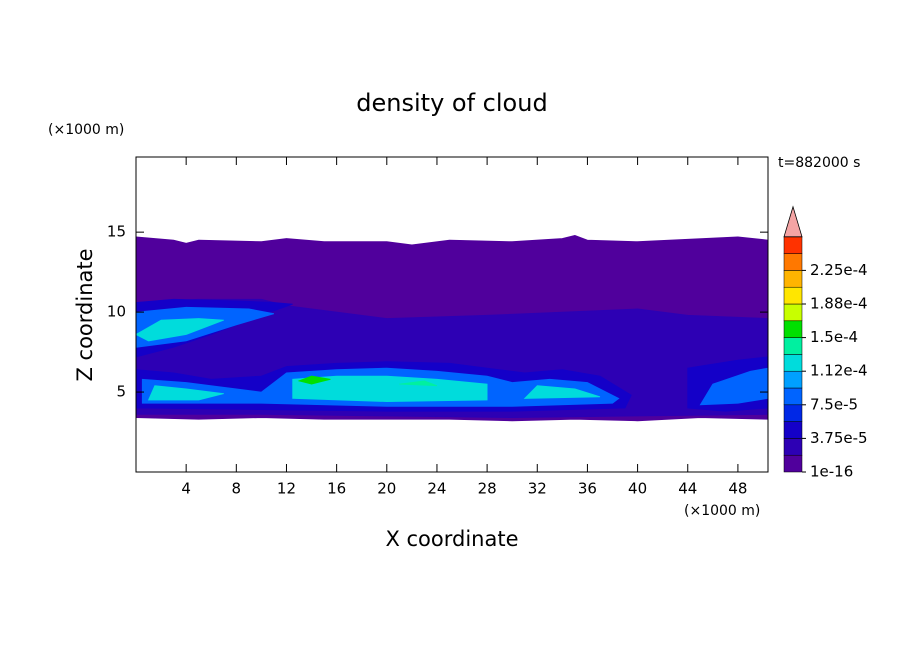 This screenshot has width=904, height=654. I want to click on x-axis-label: X coordinate, so click(451, 539).